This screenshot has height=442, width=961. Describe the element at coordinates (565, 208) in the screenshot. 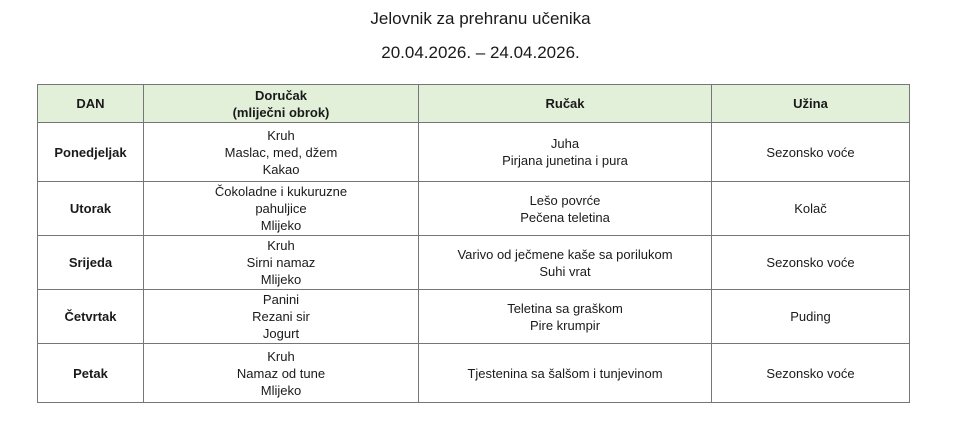

I see `lunch-cell: Lešo povrće Pečena teletina` at that location.